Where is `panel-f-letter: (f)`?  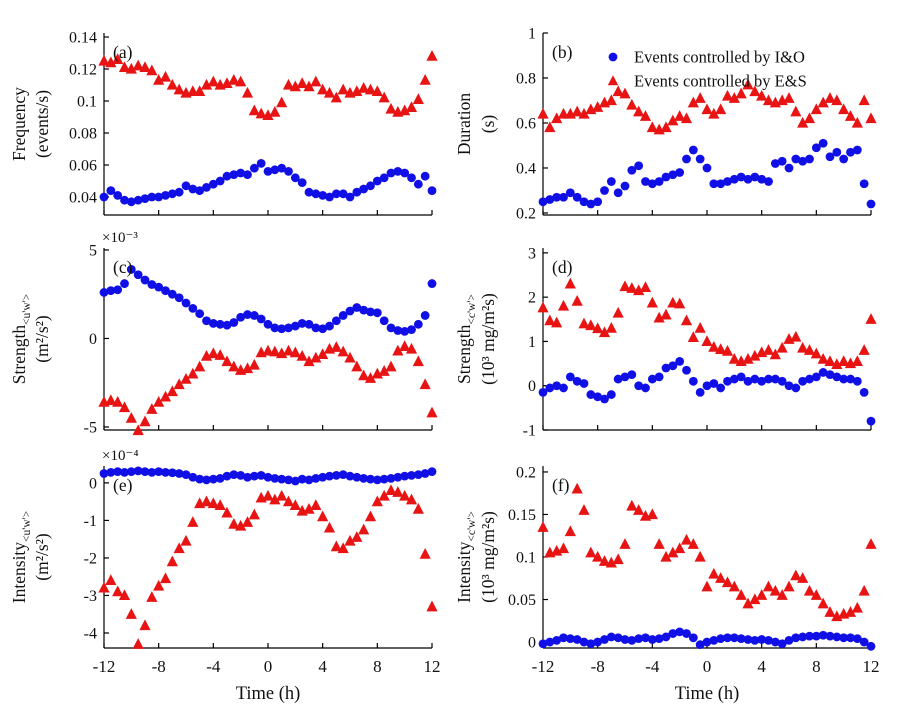
panel-f-letter: (f) is located at coordinates (561, 485).